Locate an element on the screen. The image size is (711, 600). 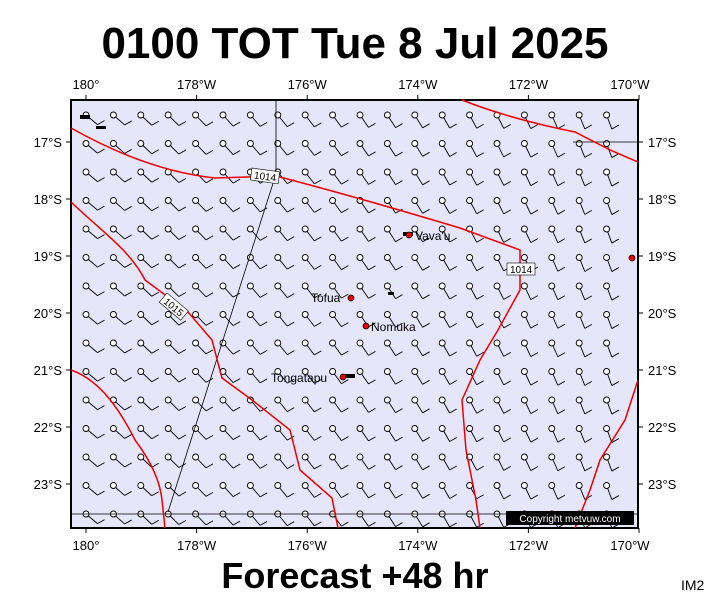
lat-label: 21°S is located at coordinates (48, 370).